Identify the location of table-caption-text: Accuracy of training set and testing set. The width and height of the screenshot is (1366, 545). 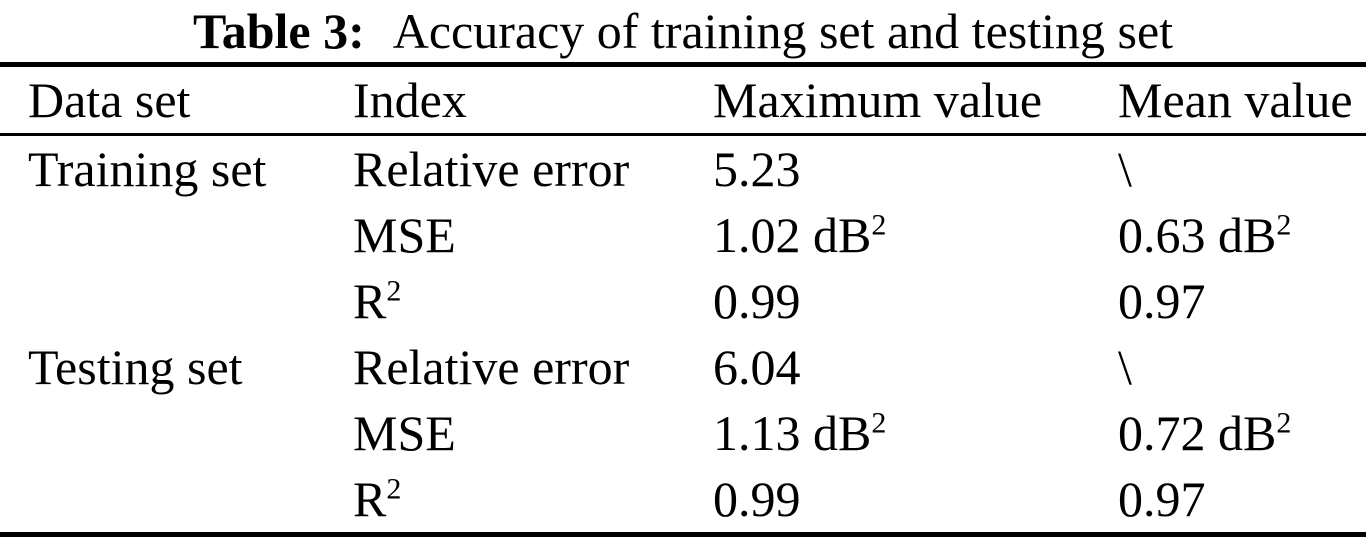
(783, 31).